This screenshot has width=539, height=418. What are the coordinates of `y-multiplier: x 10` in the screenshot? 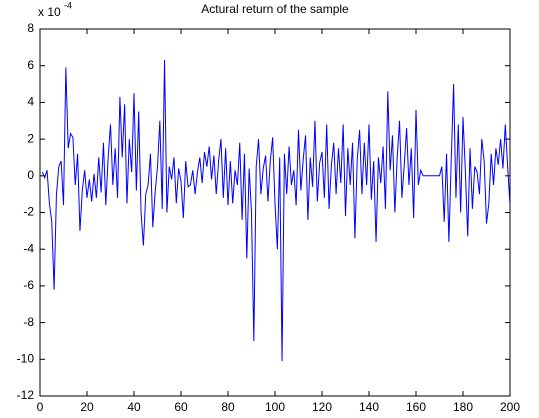 It's located at (49, 12).